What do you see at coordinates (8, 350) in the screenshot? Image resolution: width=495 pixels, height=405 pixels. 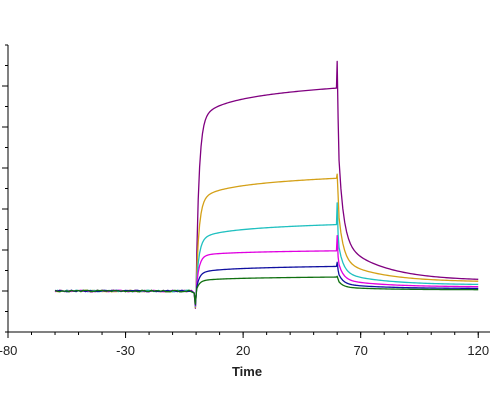 I see `x-tick-label: -80` at bounding box center [8, 350].